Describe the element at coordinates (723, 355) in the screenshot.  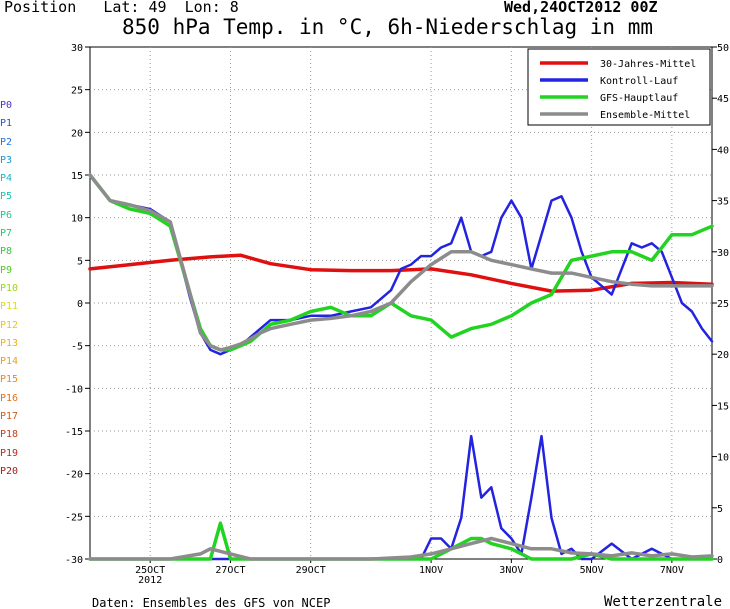
I see `y2-tick-label: 20` at that location.